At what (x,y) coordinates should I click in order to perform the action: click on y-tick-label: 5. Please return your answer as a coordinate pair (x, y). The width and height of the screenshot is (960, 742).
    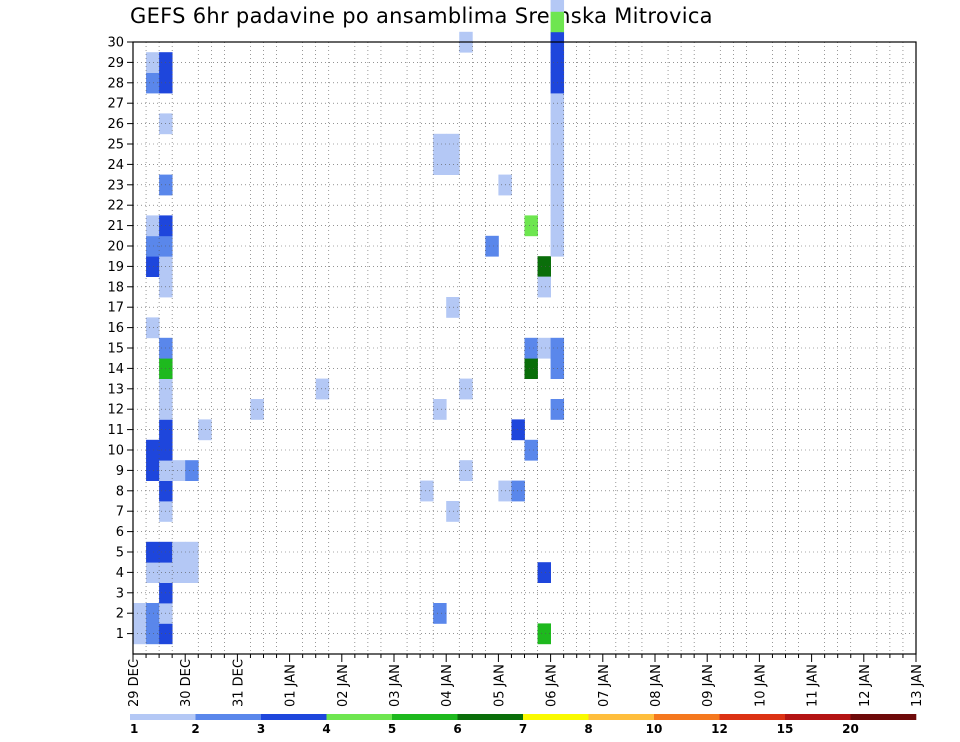
    Looking at the image, I should click on (120, 553).